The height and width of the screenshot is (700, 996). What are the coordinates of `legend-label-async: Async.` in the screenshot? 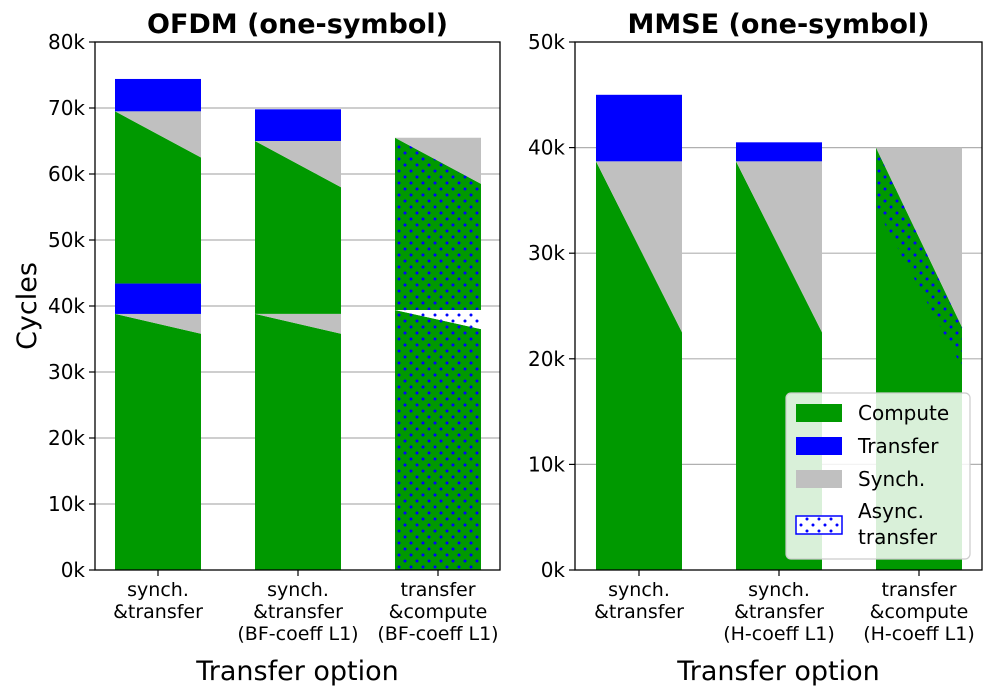 It's located at (891, 511).